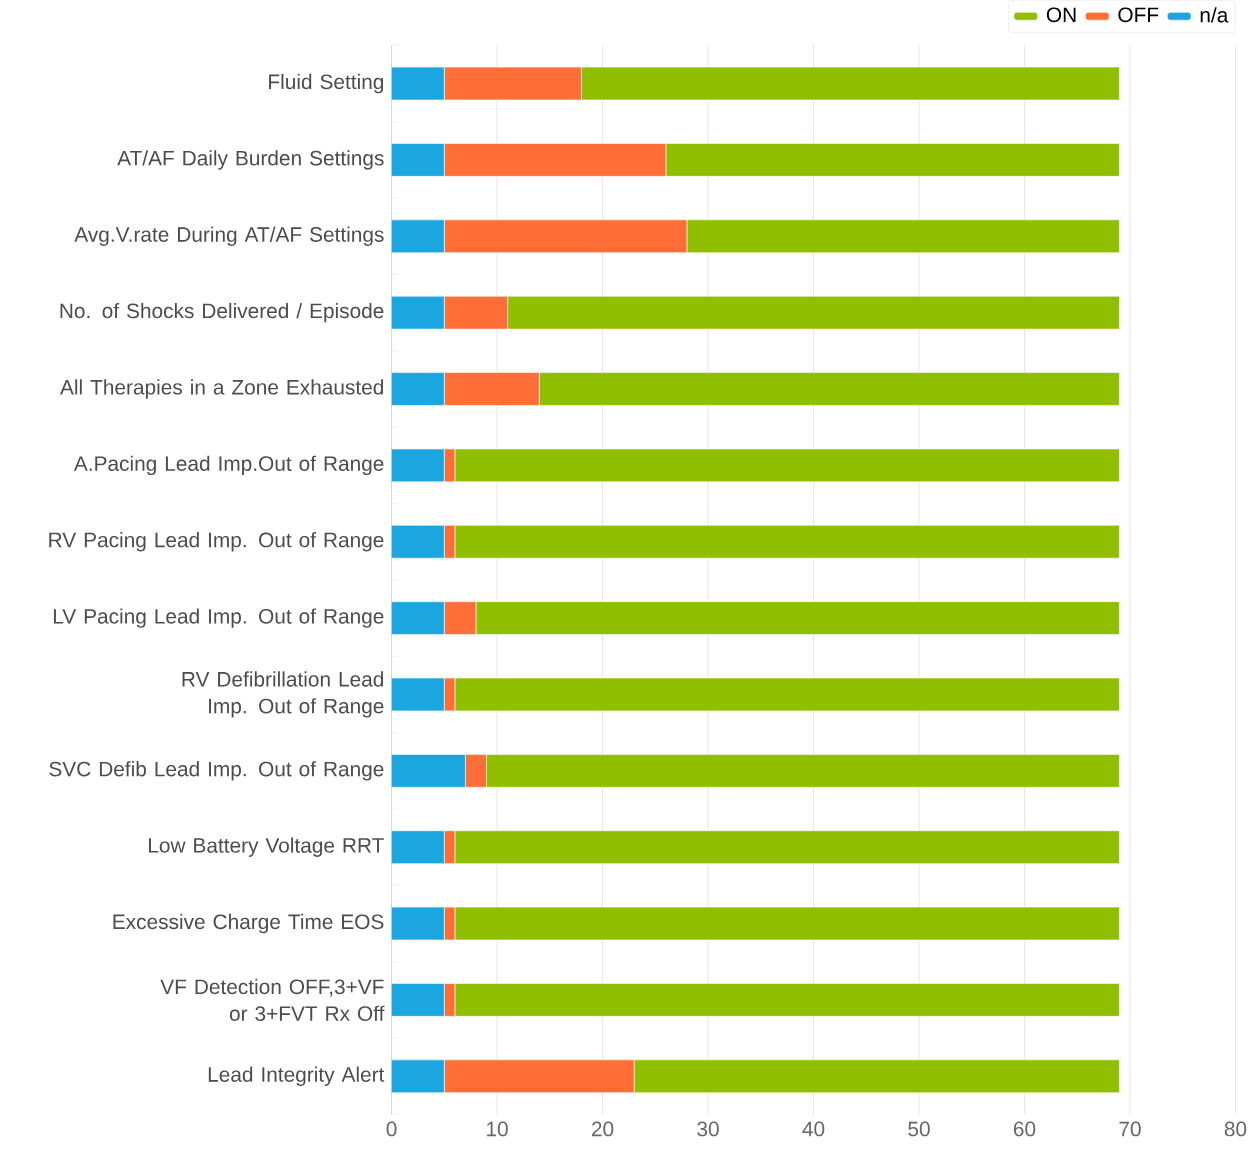 This screenshot has height=1165, width=1254. I want to click on y-tick-label: A.Pacing Lead Imp.Out of Range, so click(228, 465).